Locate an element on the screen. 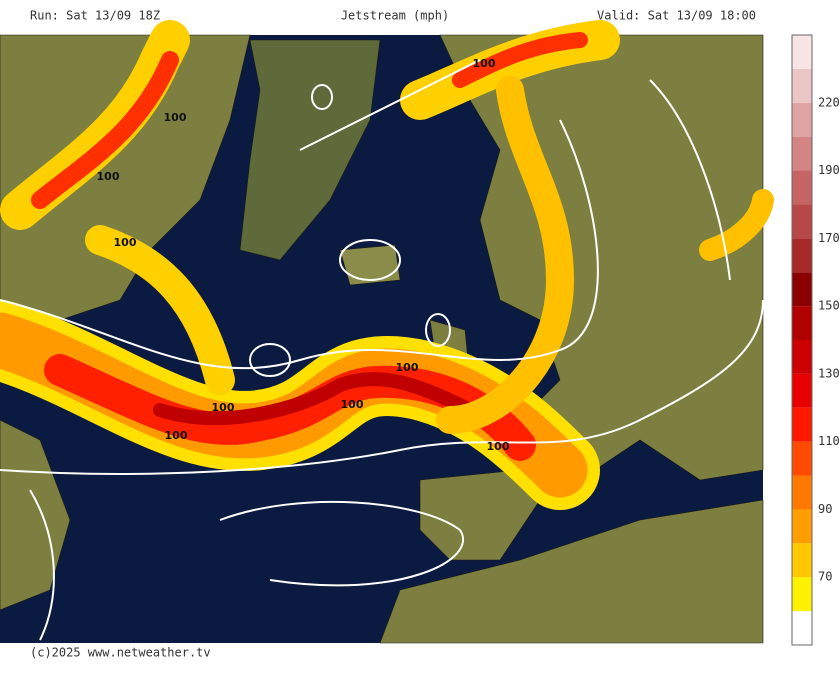 This screenshot has width=840, height=684. colorbar-label: 110 is located at coordinates (829, 441).